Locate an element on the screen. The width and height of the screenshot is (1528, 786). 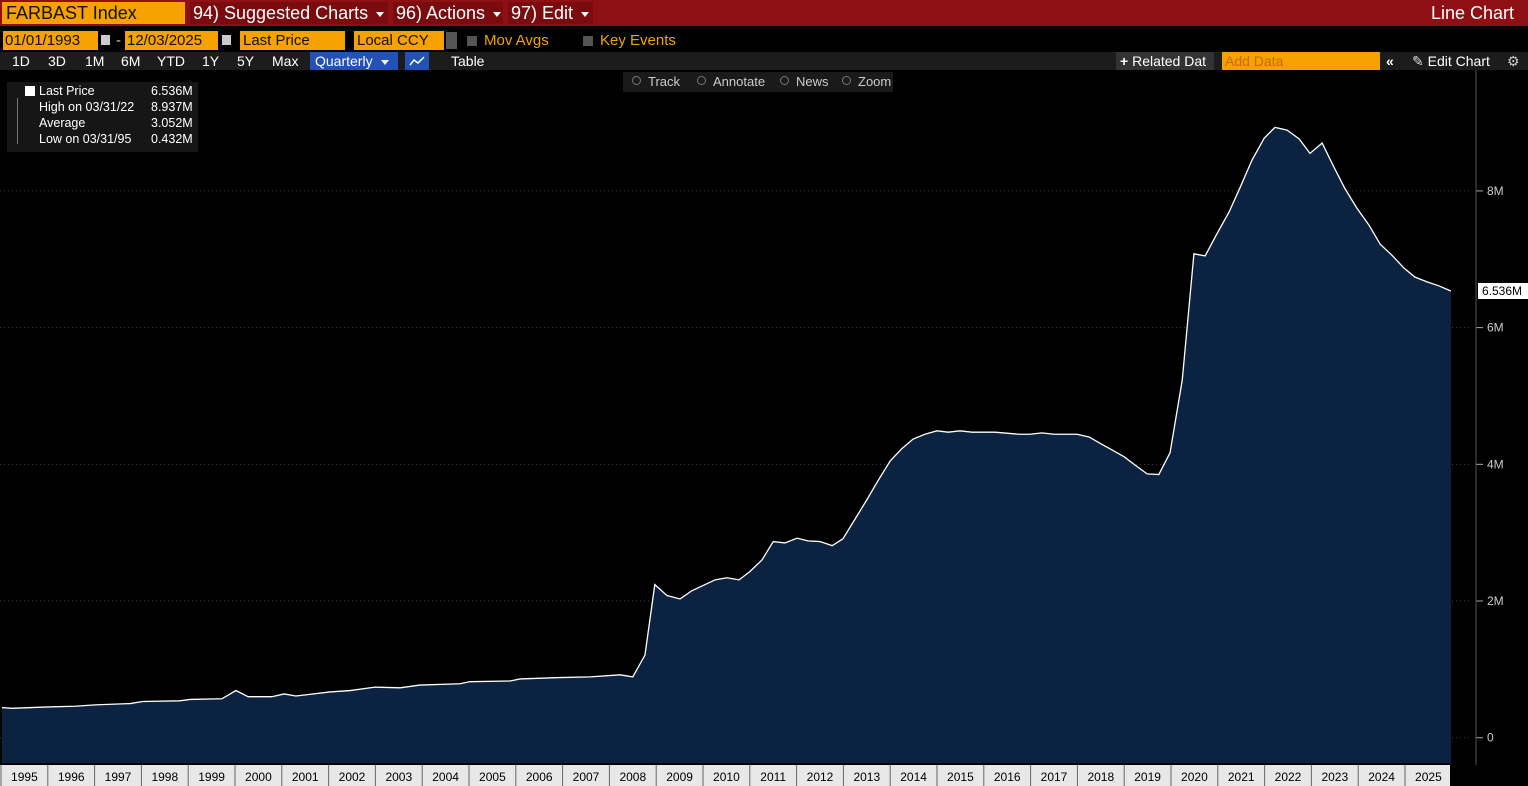
y-tick-label: 4M is located at coordinates (1495, 464).